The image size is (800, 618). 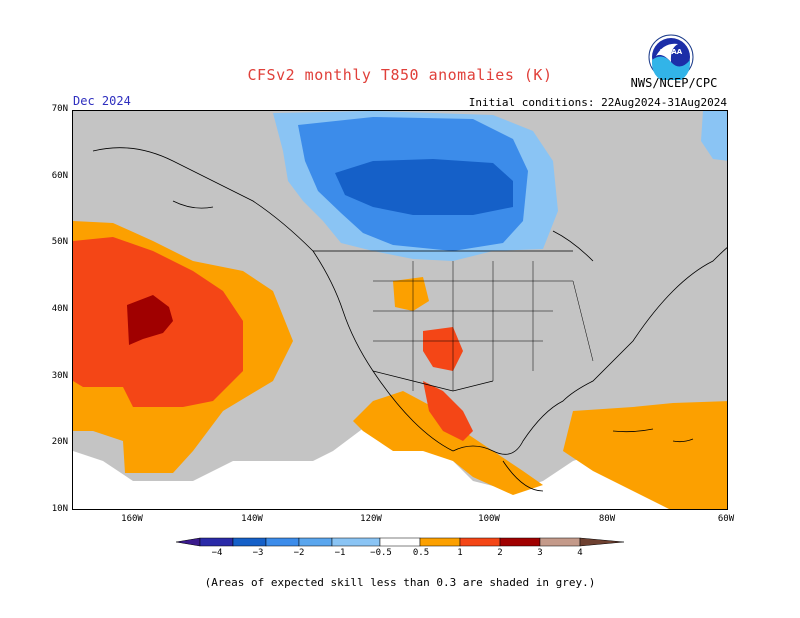 I want to click on lon-label: 140W, so click(x=252, y=519).